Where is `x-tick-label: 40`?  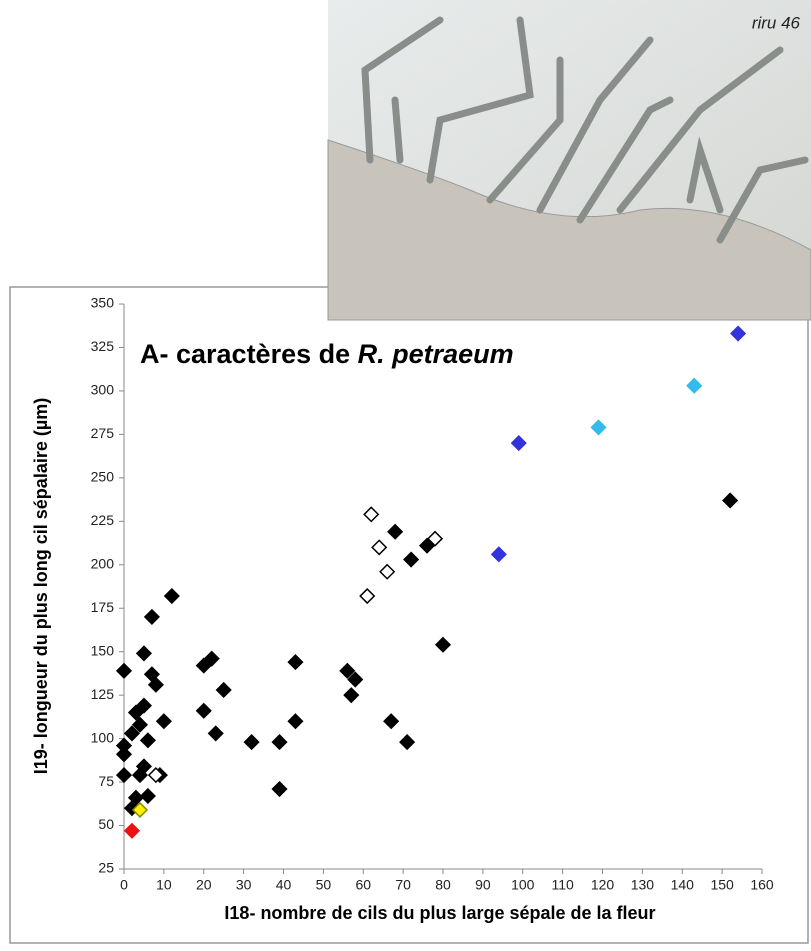 x-tick-label: 40 is located at coordinates (284, 885).